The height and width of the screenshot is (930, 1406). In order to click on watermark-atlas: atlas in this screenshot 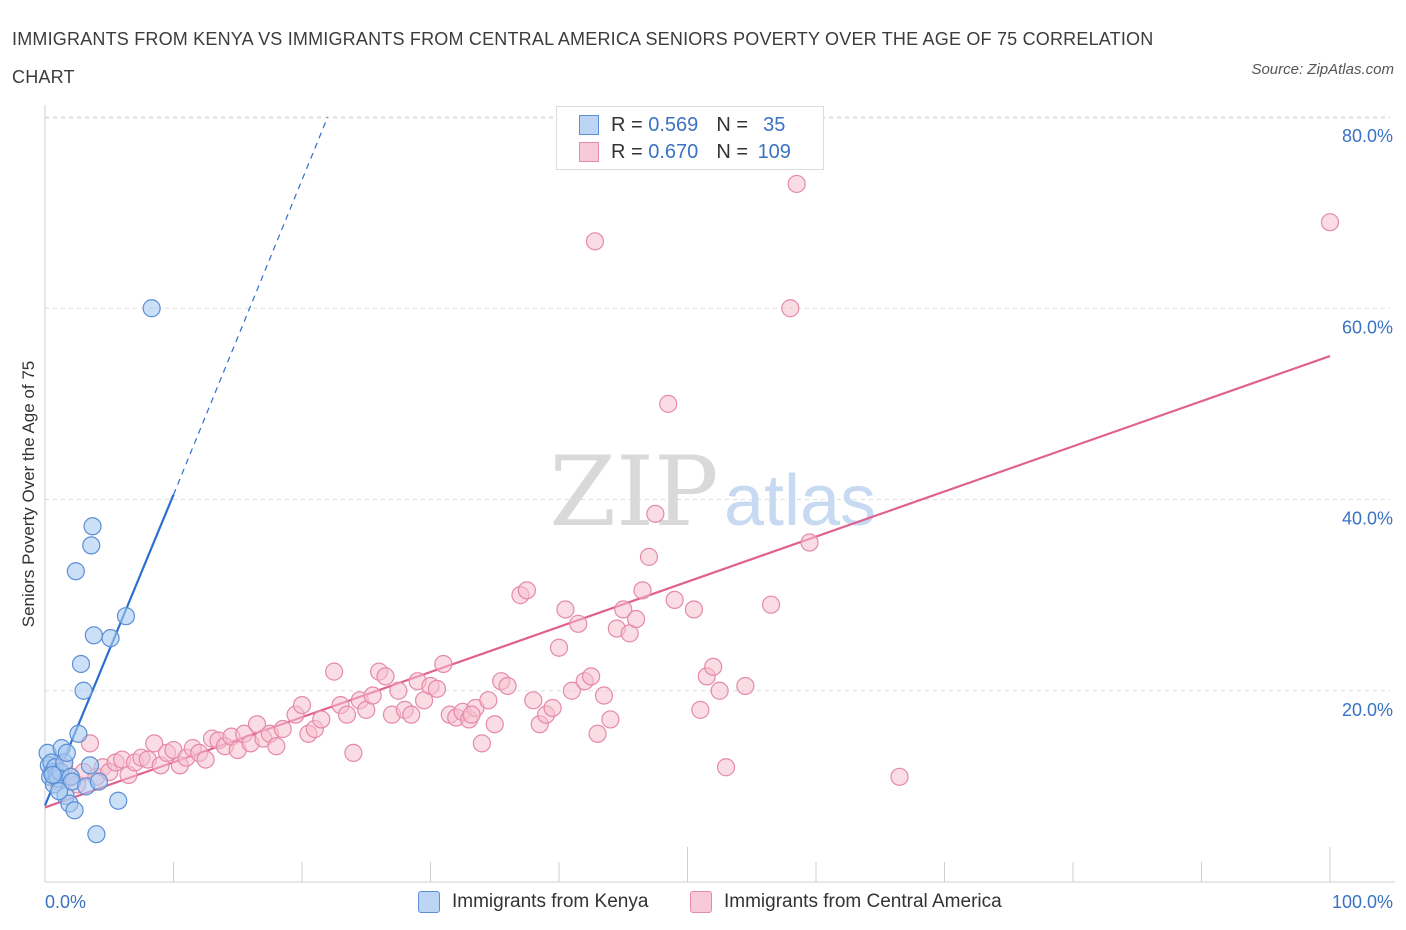, I will do `click(800, 501)`.